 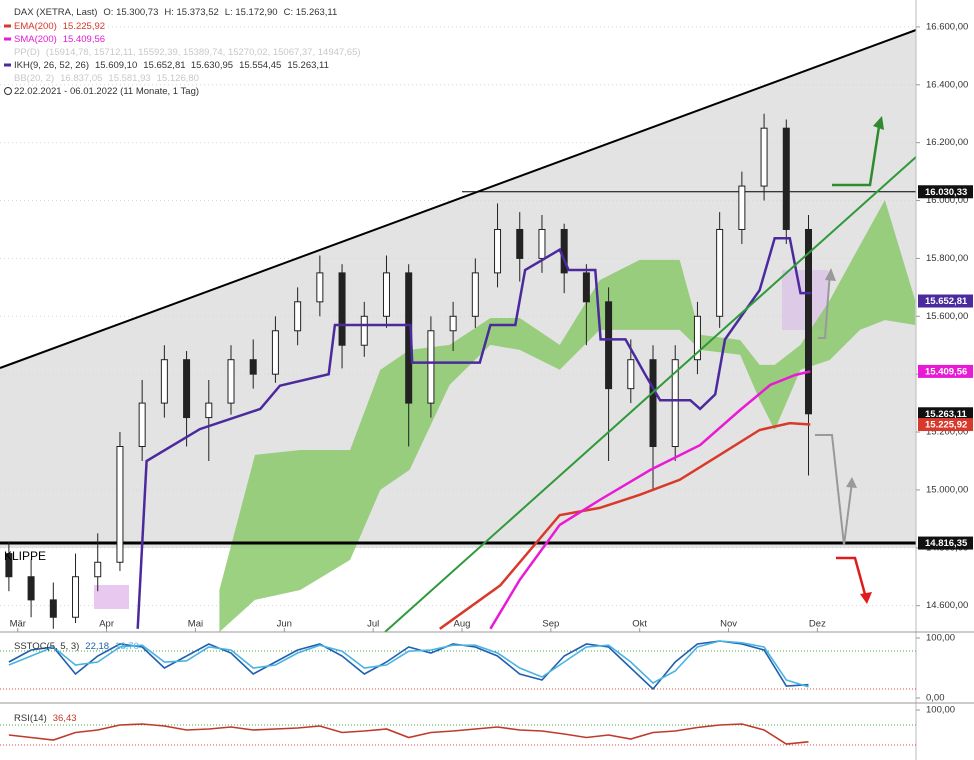 What do you see at coordinates (35, 39) in the screenshot?
I see `legend-text: SMA(200)` at bounding box center [35, 39].